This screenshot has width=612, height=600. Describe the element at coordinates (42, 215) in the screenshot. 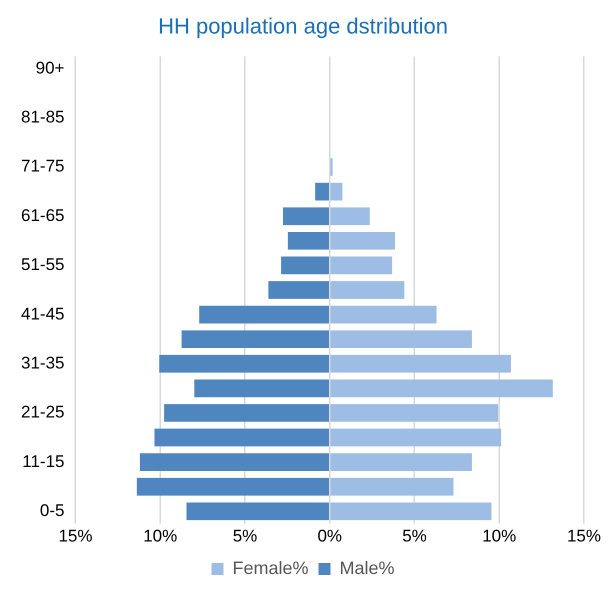

I see `y-tick-label: 61-65` at that location.